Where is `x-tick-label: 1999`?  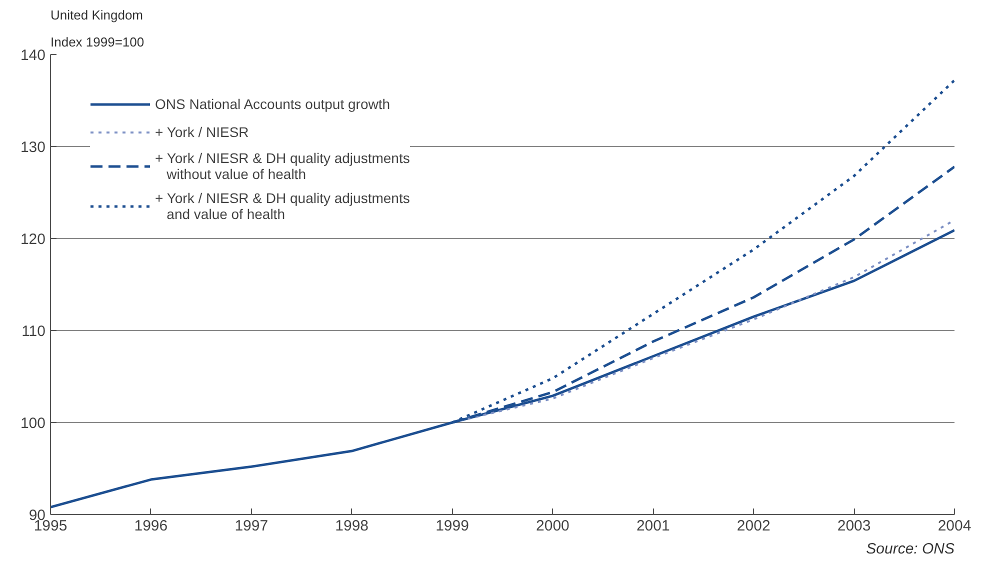 x-tick-label: 1999 is located at coordinates (452, 526).